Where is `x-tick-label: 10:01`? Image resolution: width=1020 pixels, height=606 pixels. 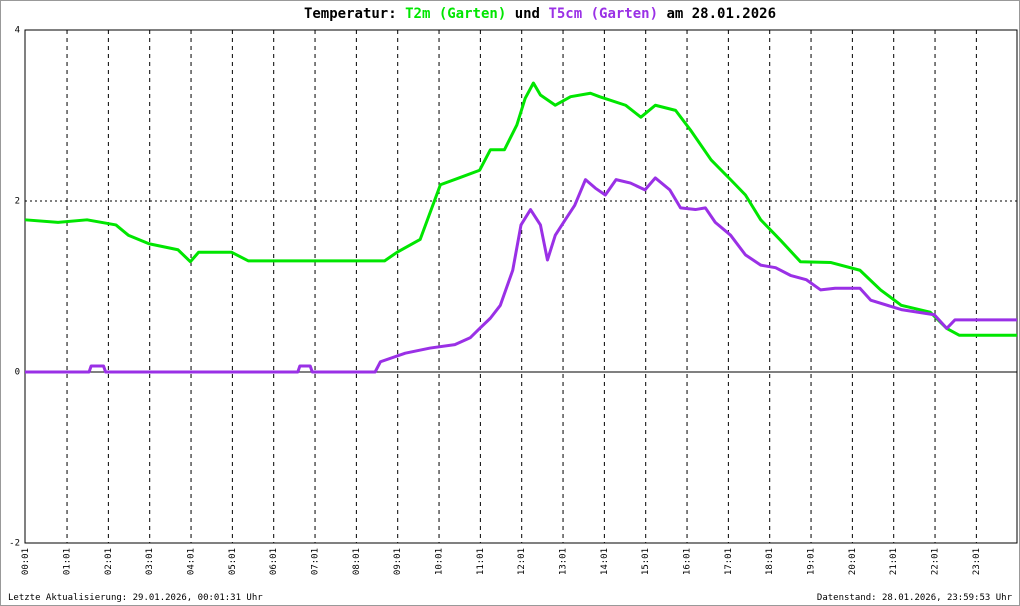
x-tick-label: 10:01 is located at coordinates (440, 561).